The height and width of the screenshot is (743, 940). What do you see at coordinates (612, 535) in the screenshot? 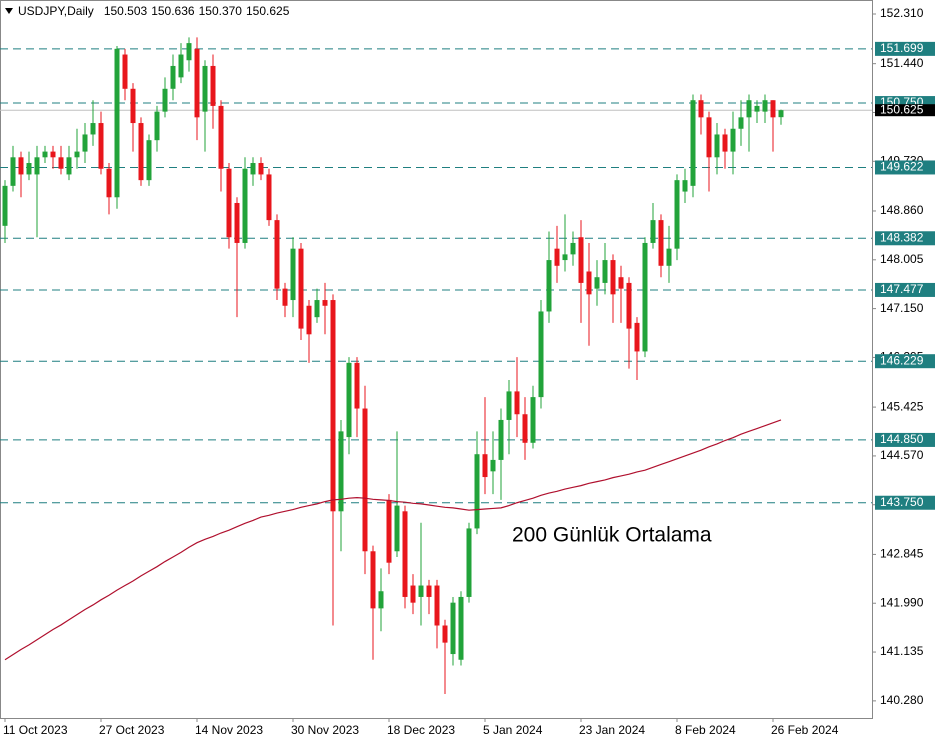
I see `annotation: 200 Günlük Ortalama` at bounding box center [612, 535].